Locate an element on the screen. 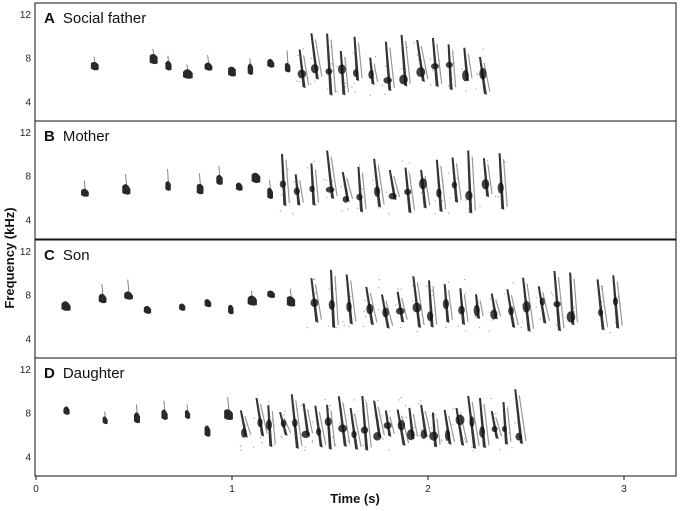 This screenshot has width=680, height=511. y-tick-label: 8 is located at coordinates (28, 177).